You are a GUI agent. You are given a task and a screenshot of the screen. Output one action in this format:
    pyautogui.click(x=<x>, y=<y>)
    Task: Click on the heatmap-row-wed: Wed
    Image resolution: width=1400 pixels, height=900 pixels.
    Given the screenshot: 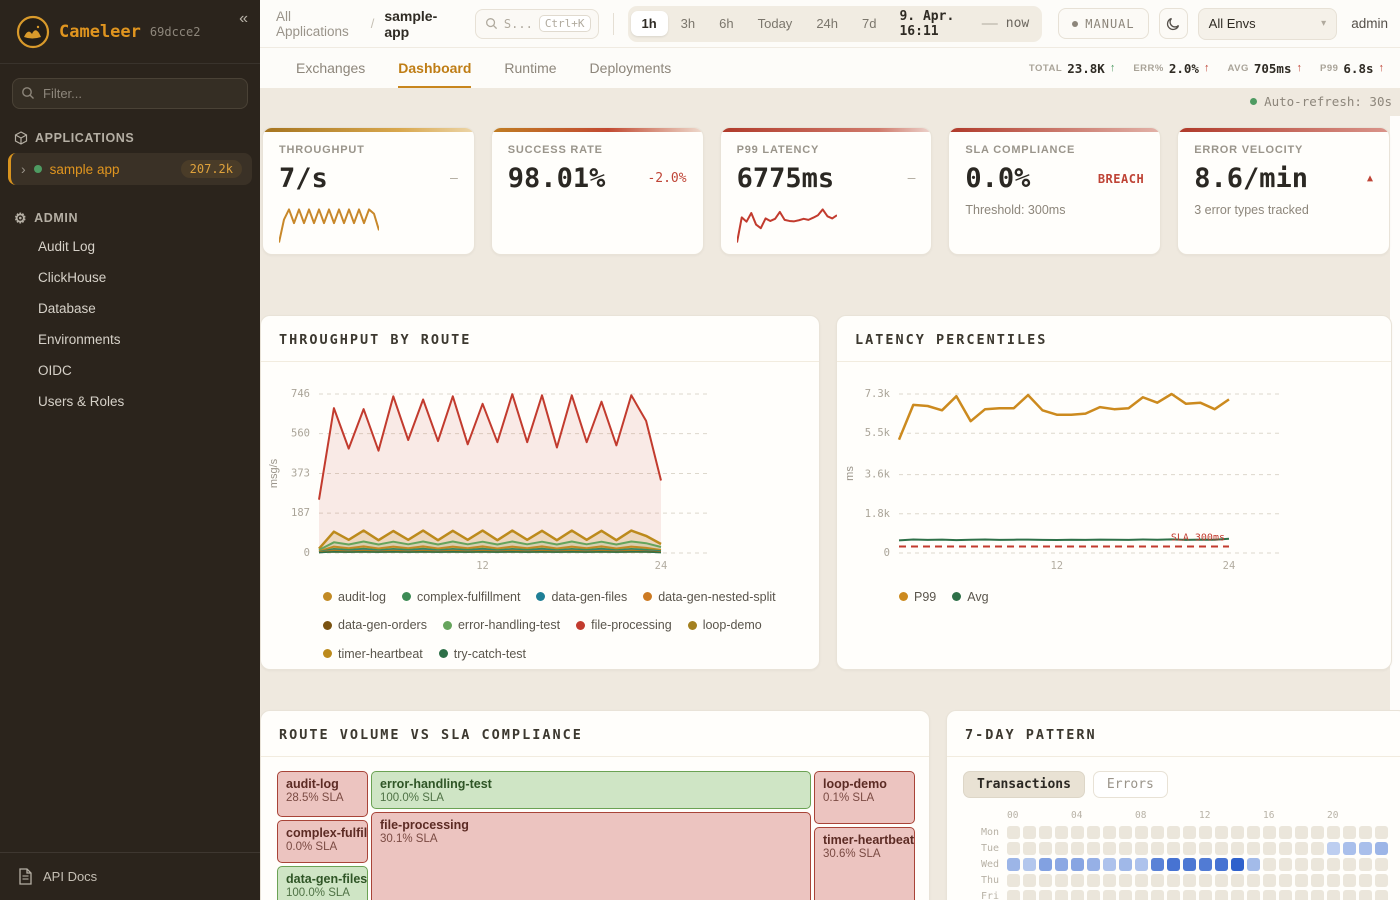 What is the action you would take?
    pyautogui.click(x=1177, y=864)
    